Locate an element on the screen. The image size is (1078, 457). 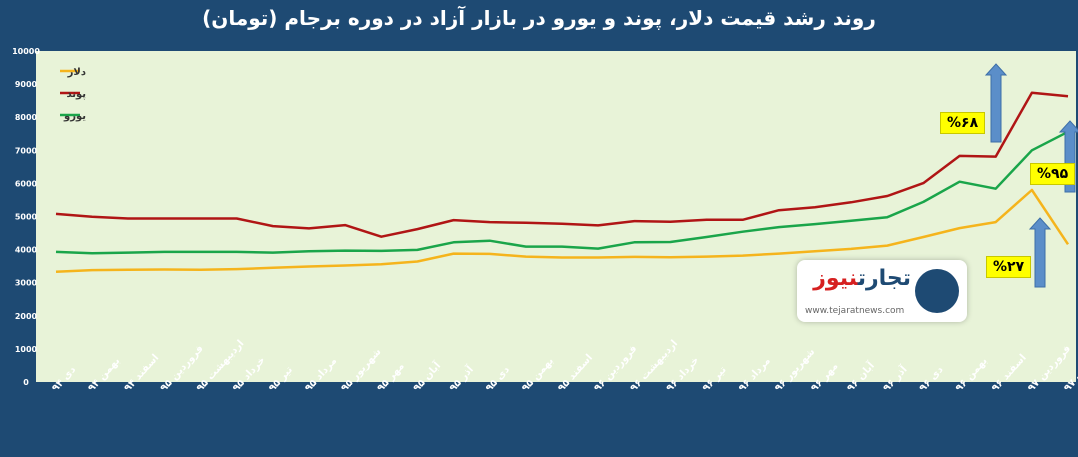
y-tick-label: 10000 is located at coordinates (26, 51).